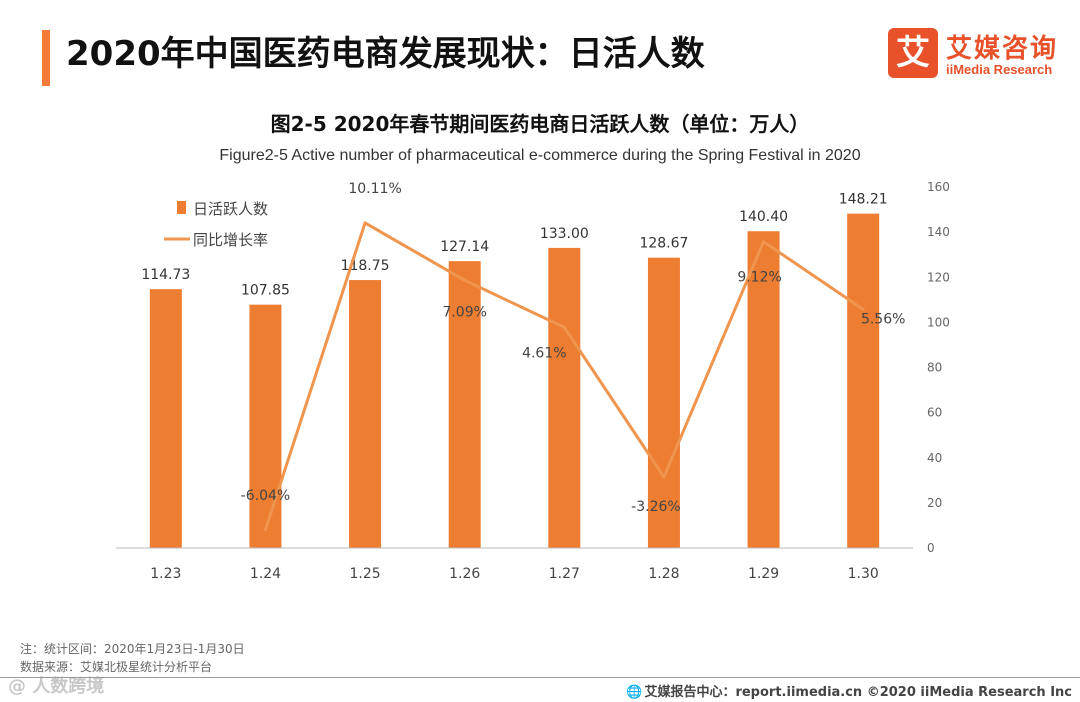  I want to click on y-tick-label: 80, so click(934, 368).